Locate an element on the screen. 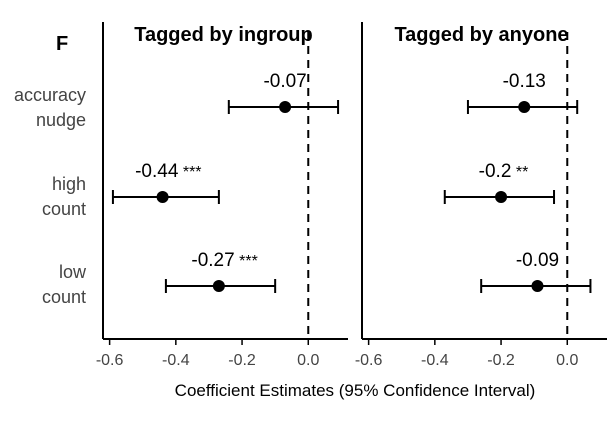  estimate-group: -0.44 *** is located at coordinates (165, 182).